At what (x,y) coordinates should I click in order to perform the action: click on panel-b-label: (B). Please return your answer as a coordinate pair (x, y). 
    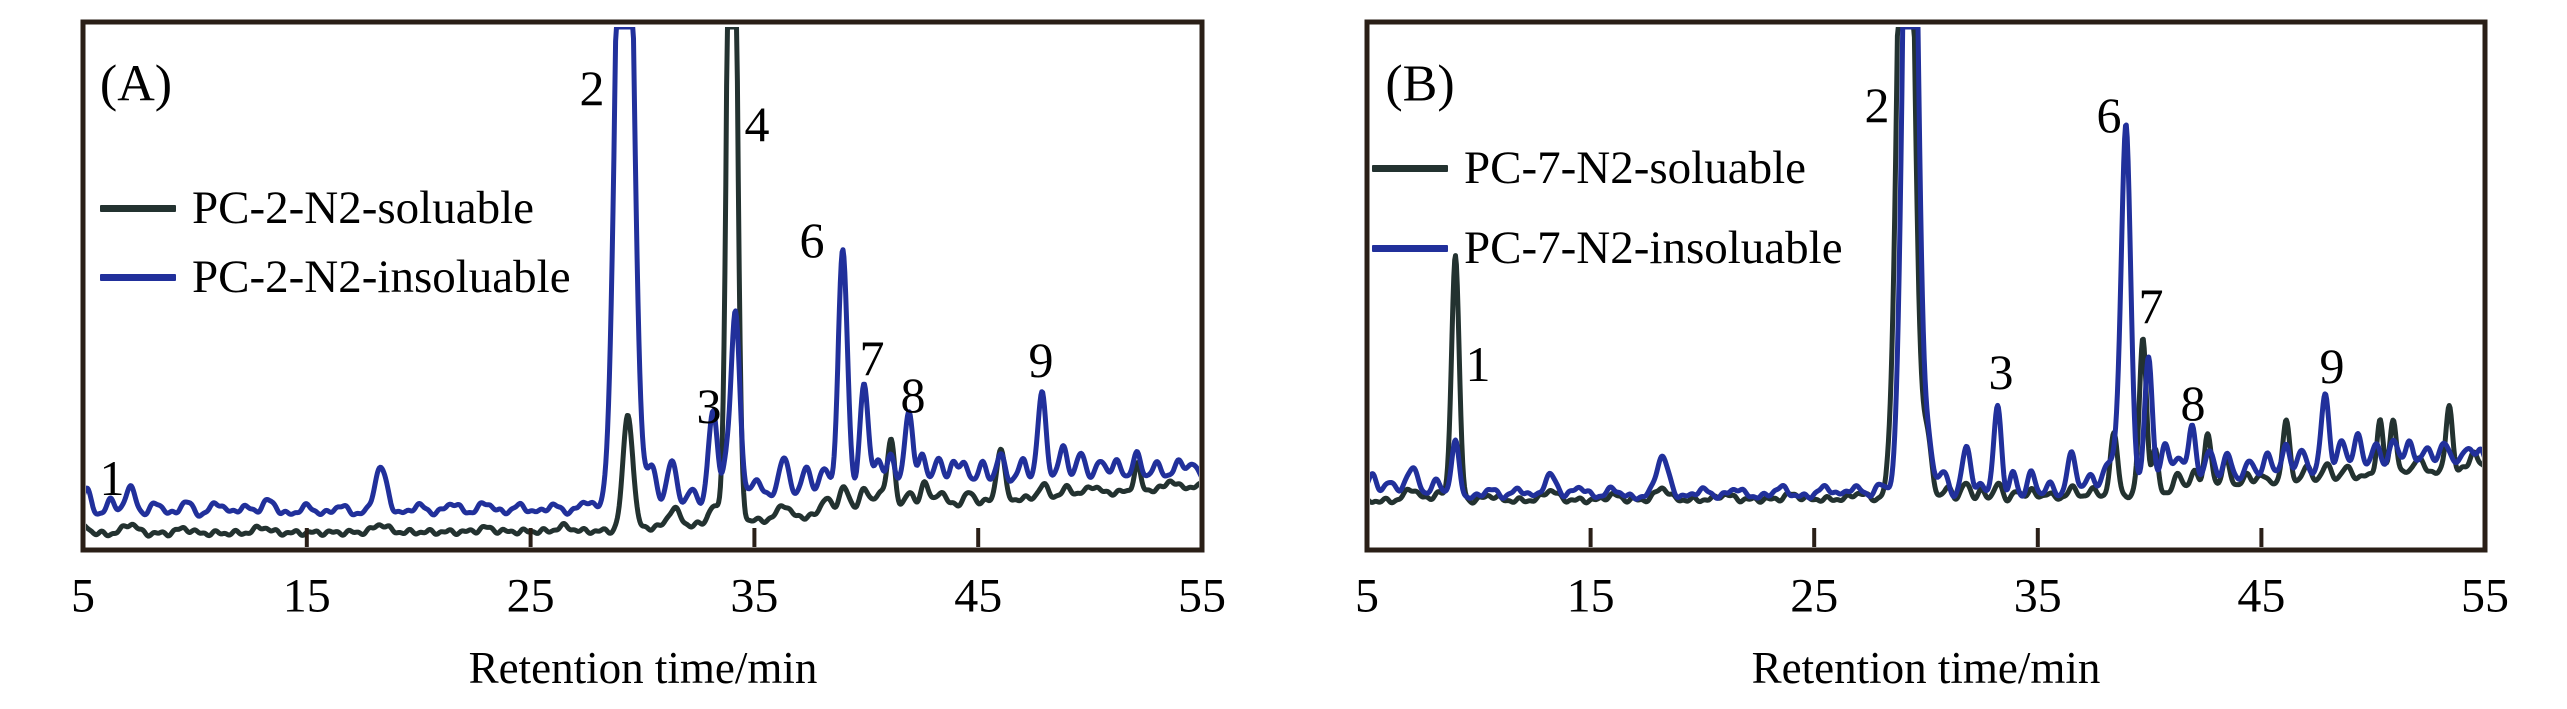
    Looking at the image, I should click on (1420, 84).